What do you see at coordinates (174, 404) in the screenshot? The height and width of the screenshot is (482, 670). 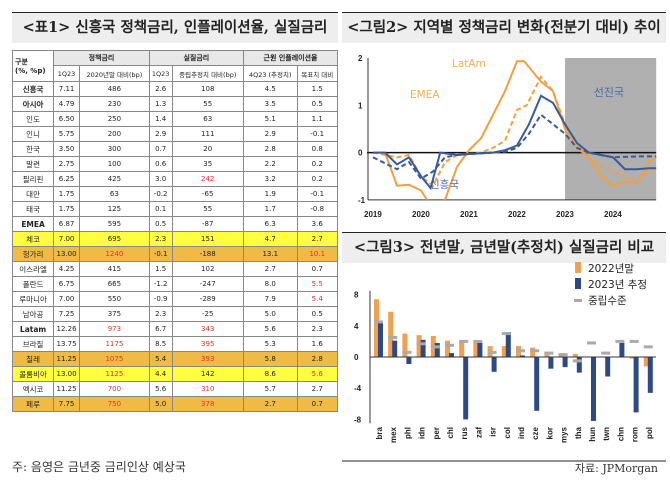 I see `table-row: 페루 7.75 750 5.0 378 2.7 0.7` at bounding box center [174, 404].